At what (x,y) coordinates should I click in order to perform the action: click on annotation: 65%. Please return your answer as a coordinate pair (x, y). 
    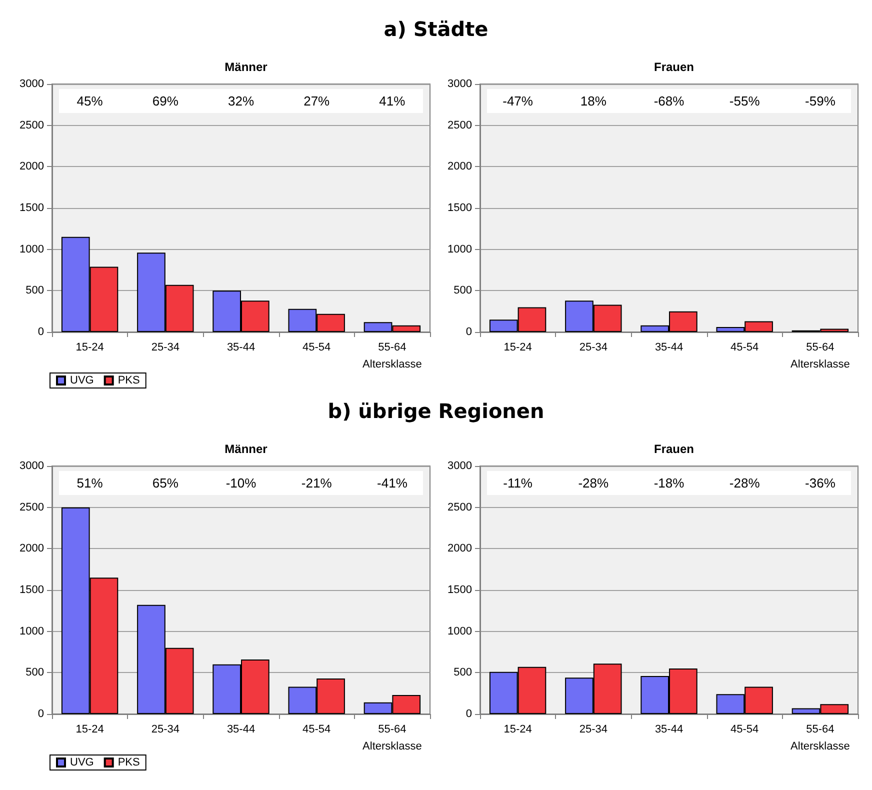
    Looking at the image, I should click on (165, 483).